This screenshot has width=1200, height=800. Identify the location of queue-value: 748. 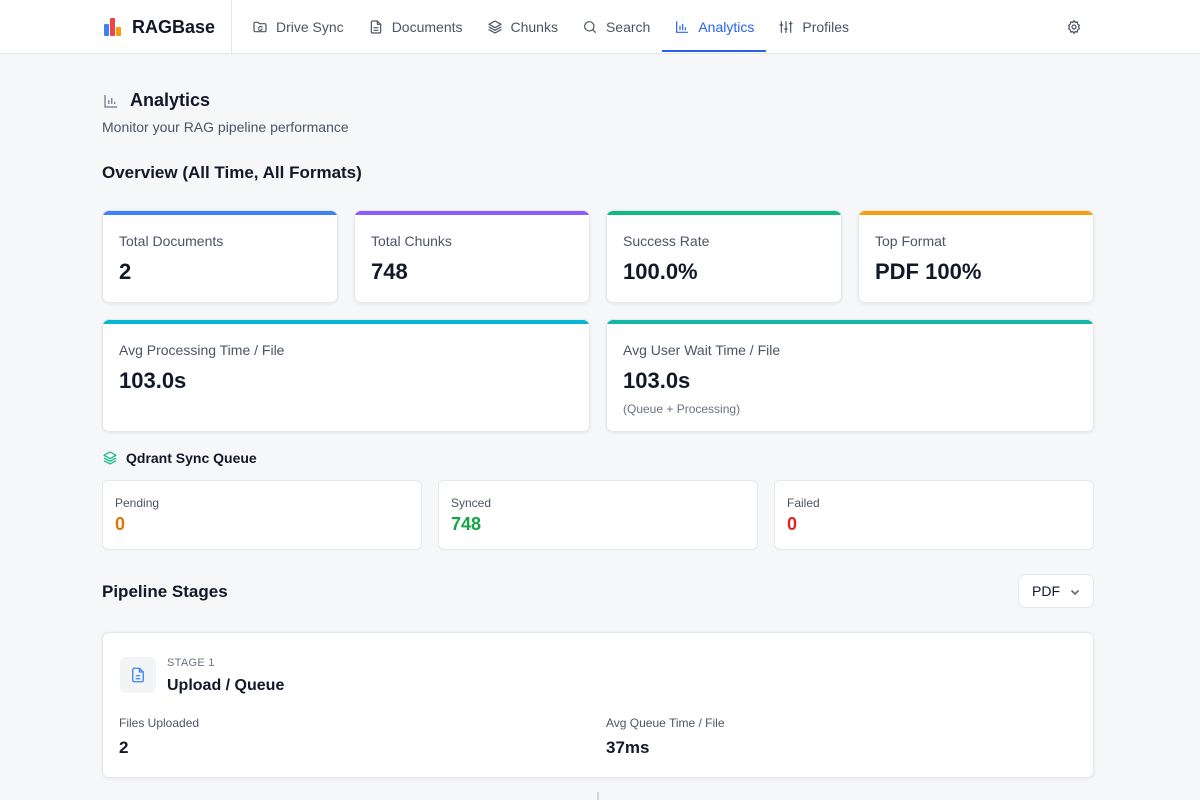
(466, 524).